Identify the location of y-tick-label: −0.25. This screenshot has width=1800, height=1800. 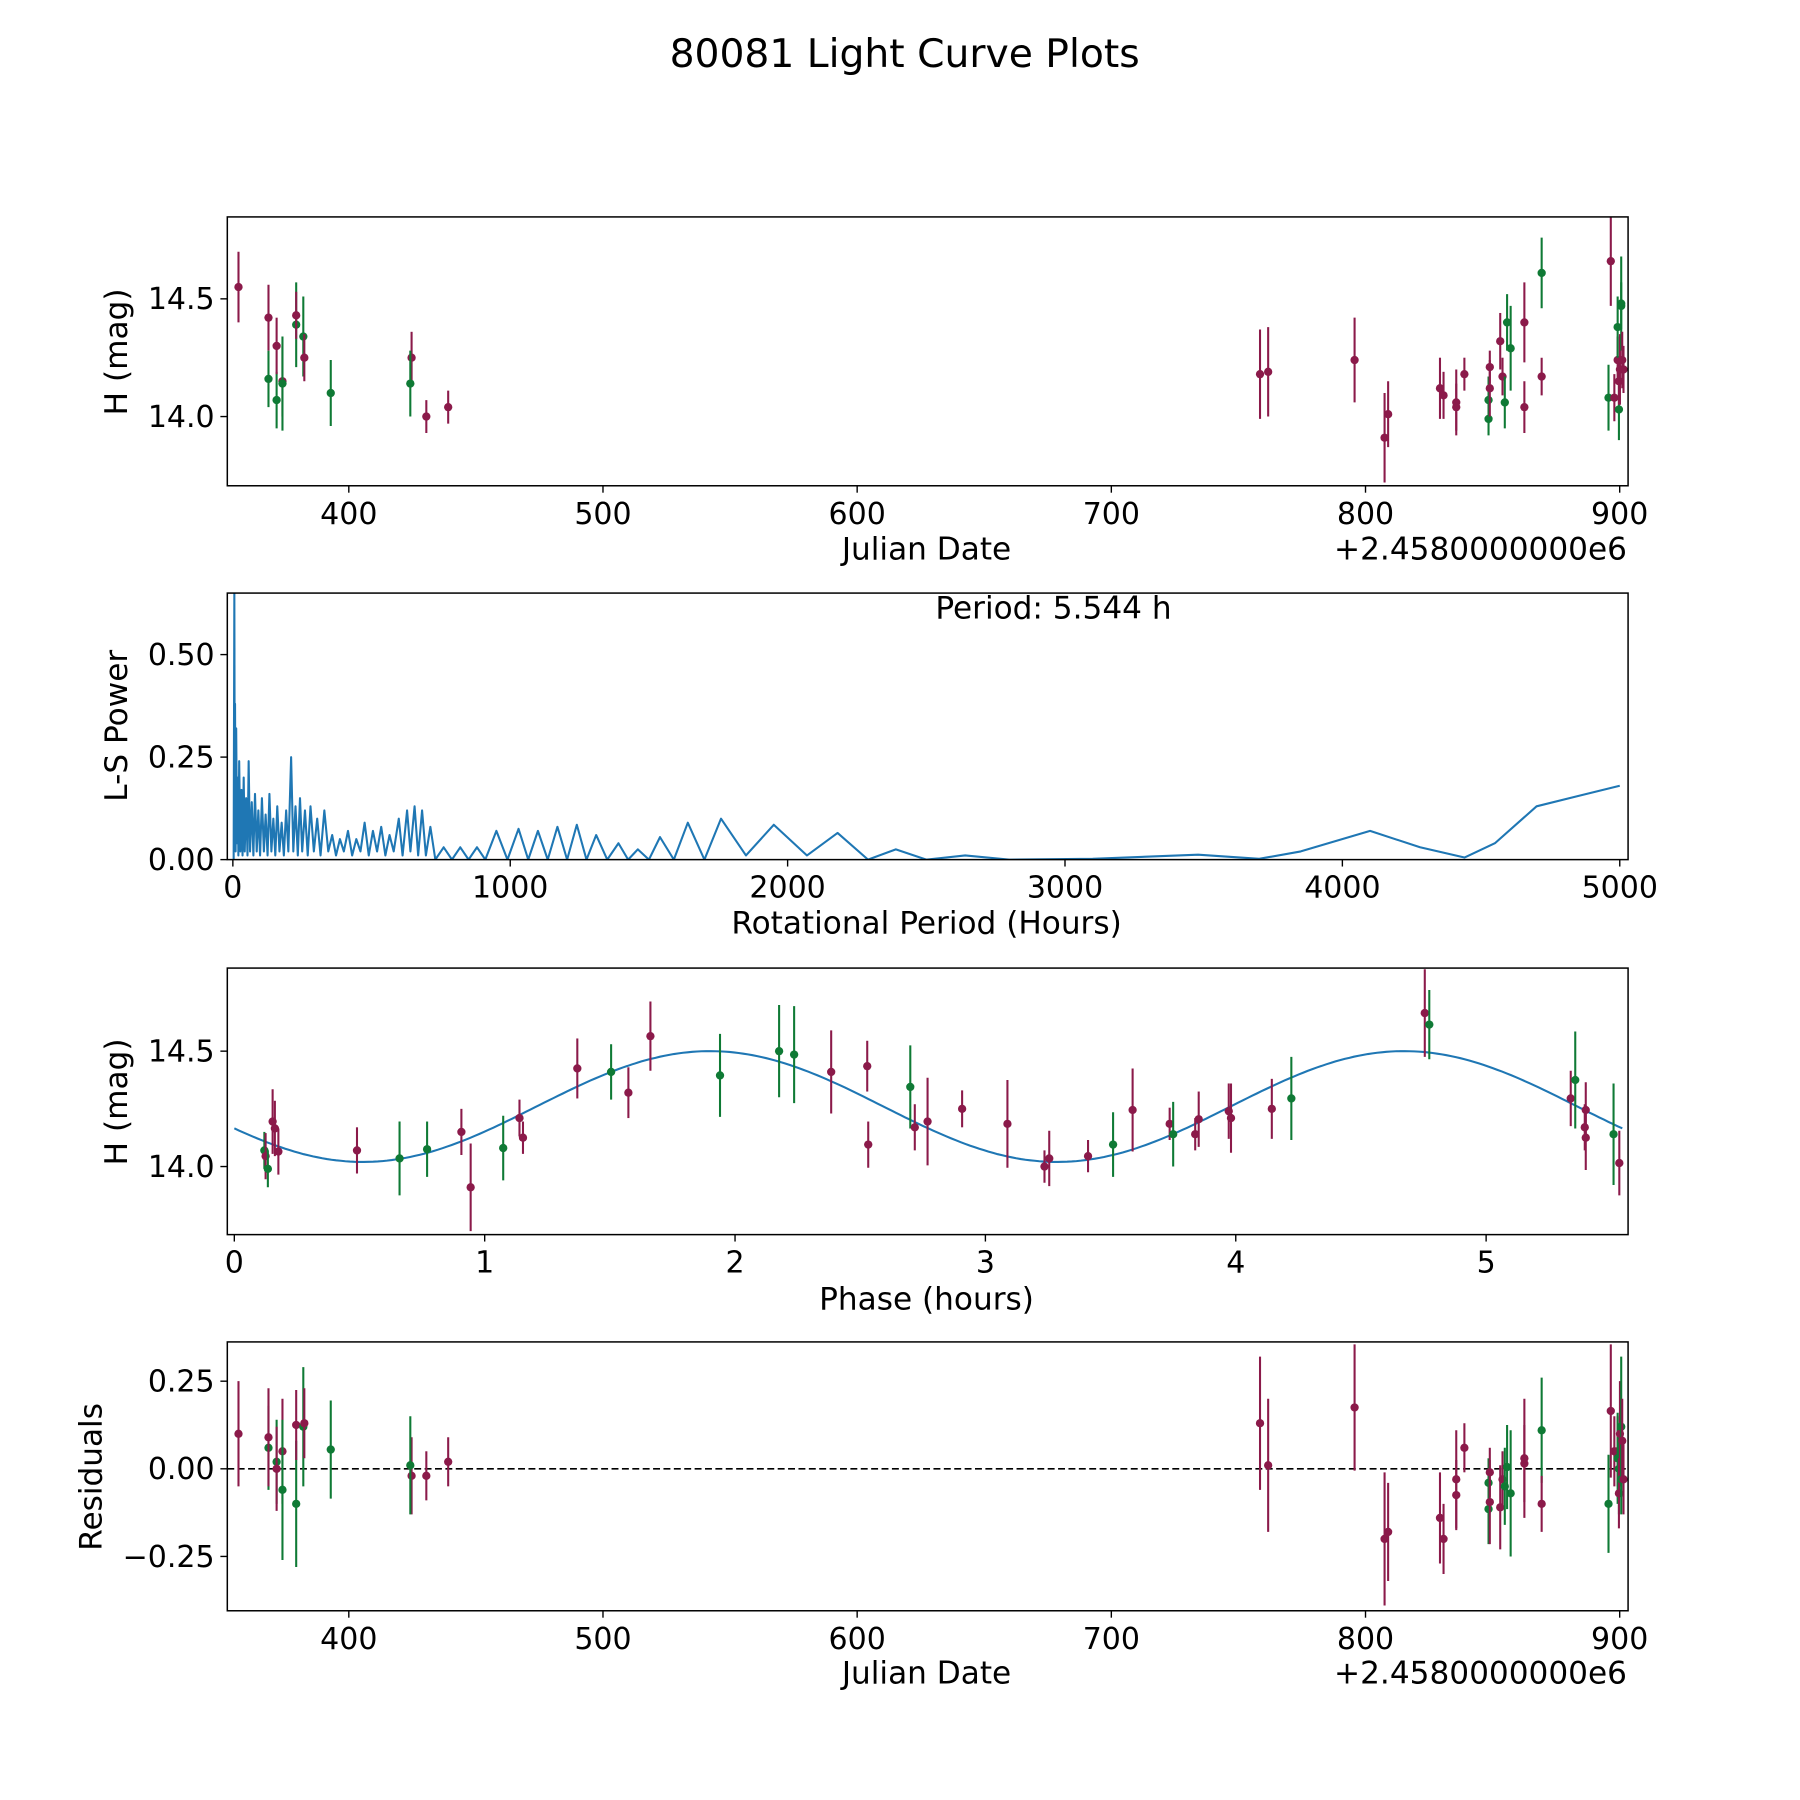
(169, 1557).